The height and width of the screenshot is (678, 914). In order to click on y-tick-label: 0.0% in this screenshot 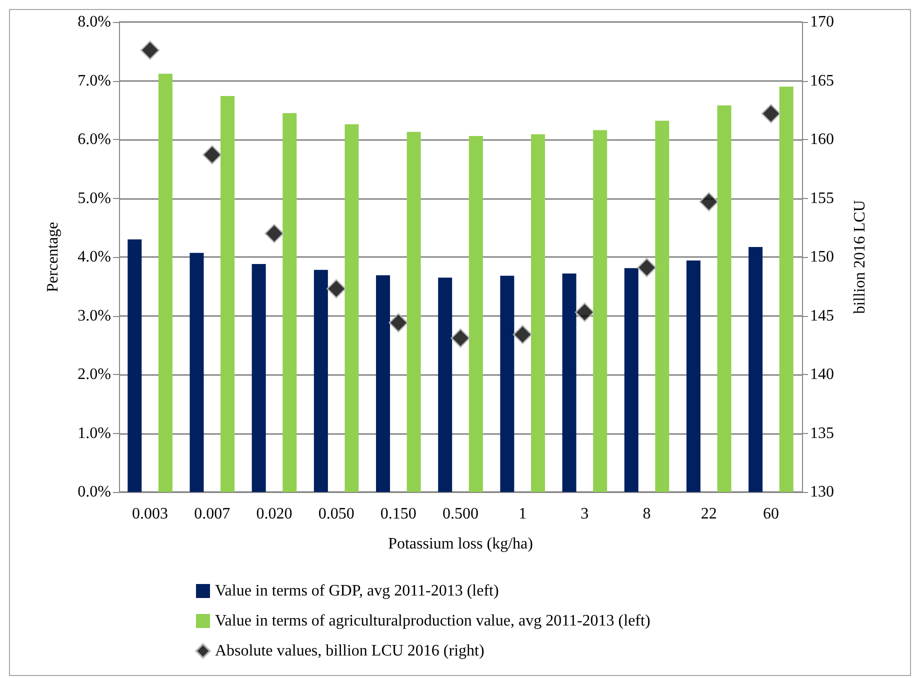, I will do `click(94, 492)`.